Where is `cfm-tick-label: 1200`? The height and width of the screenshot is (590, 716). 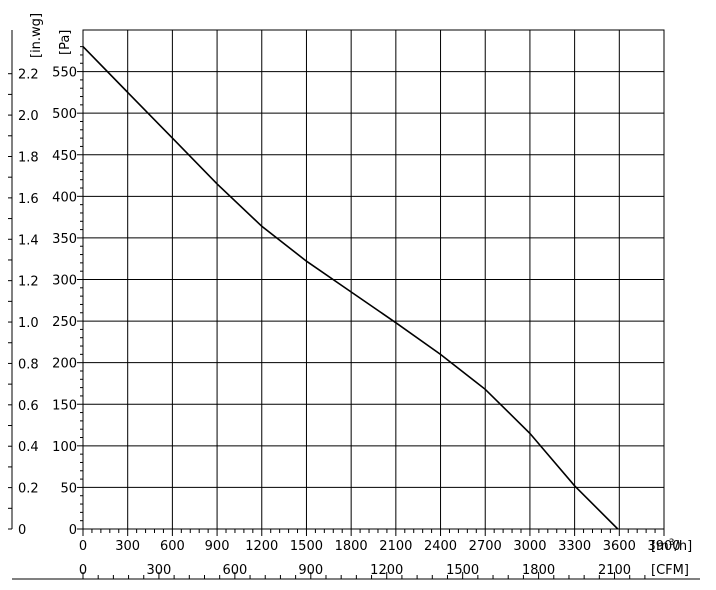 cfm-tick-label: 1200 is located at coordinates (386, 570).